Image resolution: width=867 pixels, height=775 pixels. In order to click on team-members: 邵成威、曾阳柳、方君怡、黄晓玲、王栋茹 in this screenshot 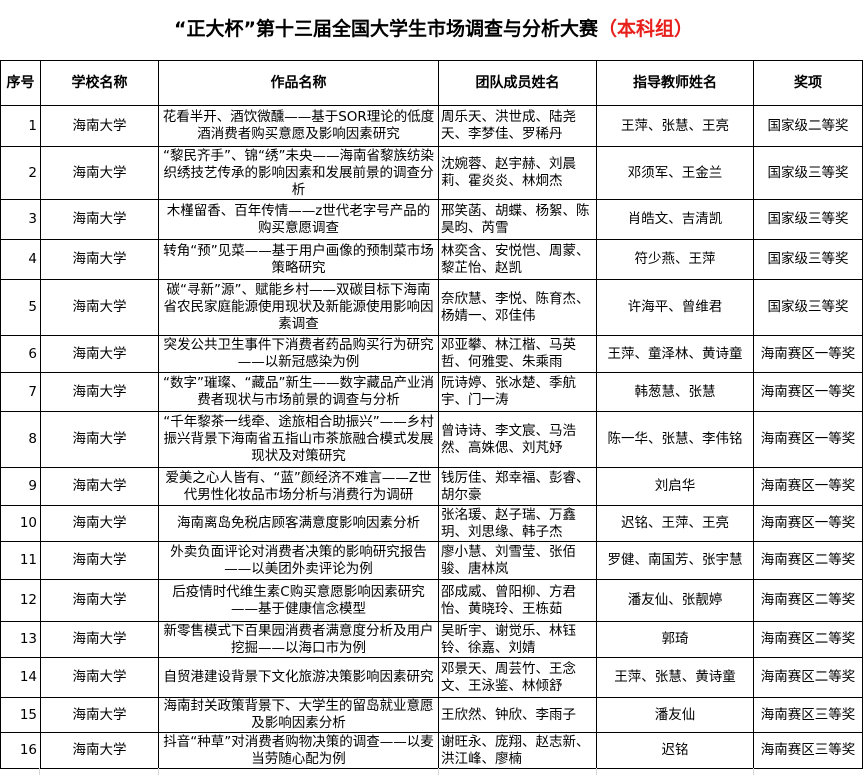, I will do `click(517, 600)`.